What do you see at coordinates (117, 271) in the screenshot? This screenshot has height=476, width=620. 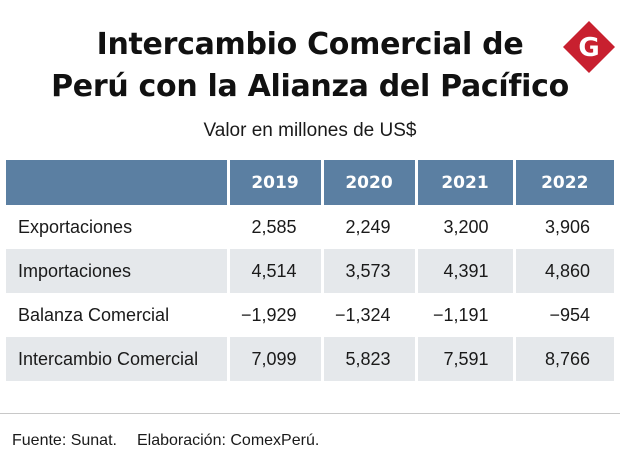 I see `row-label: Importaciones` at bounding box center [117, 271].